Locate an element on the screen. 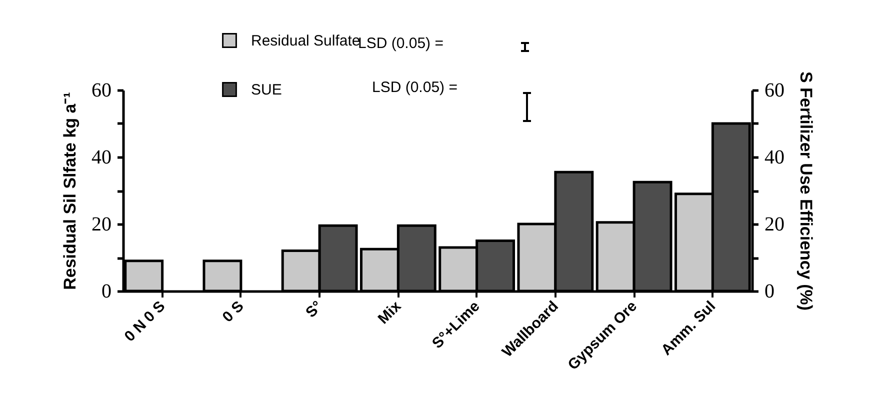 This screenshot has width=876, height=404. legend-label: Residual Sulfate is located at coordinates (305, 41).